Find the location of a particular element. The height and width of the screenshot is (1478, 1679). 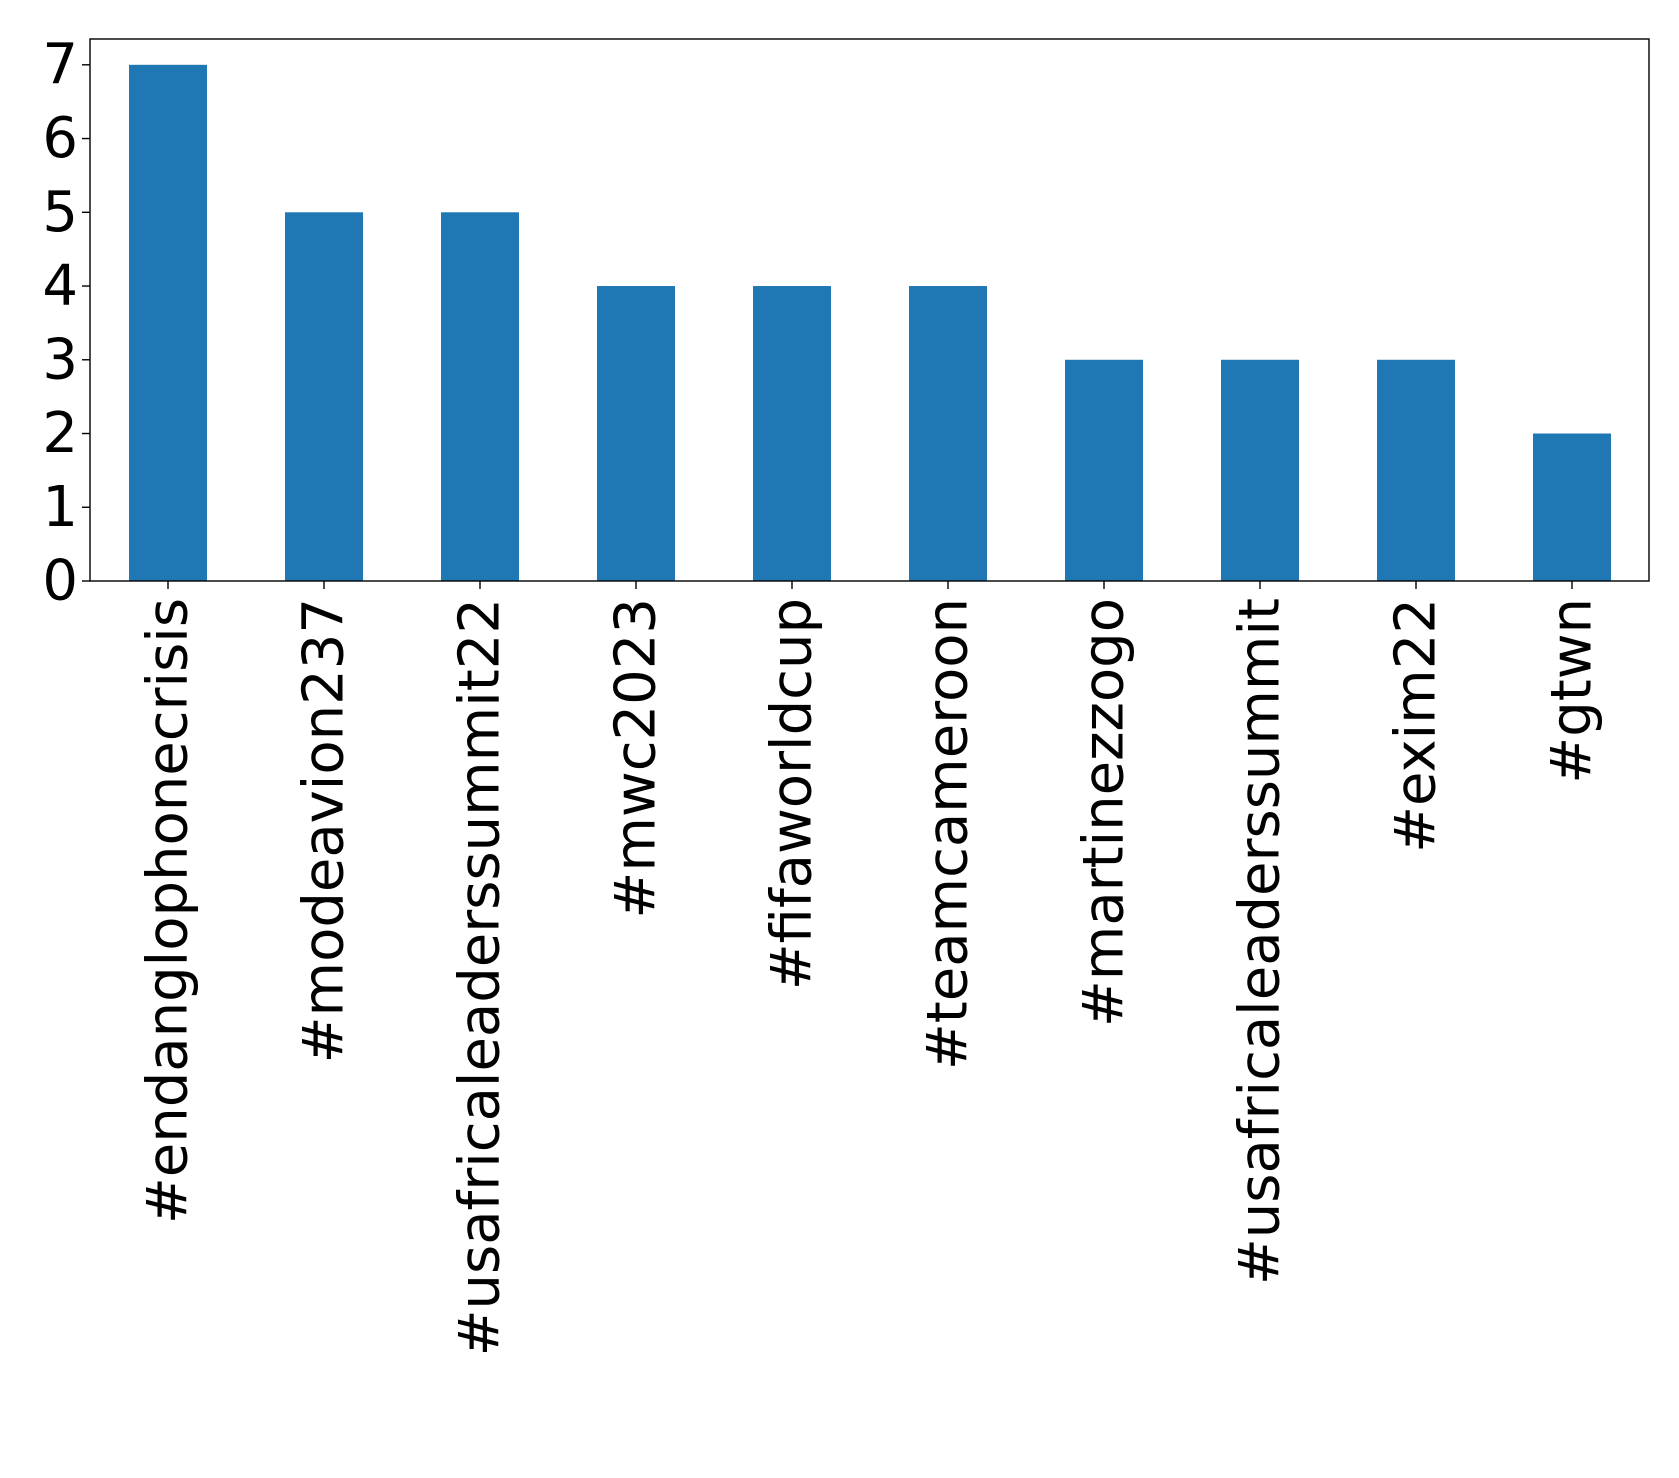

y-tick-label: 2 is located at coordinates (60, 433).